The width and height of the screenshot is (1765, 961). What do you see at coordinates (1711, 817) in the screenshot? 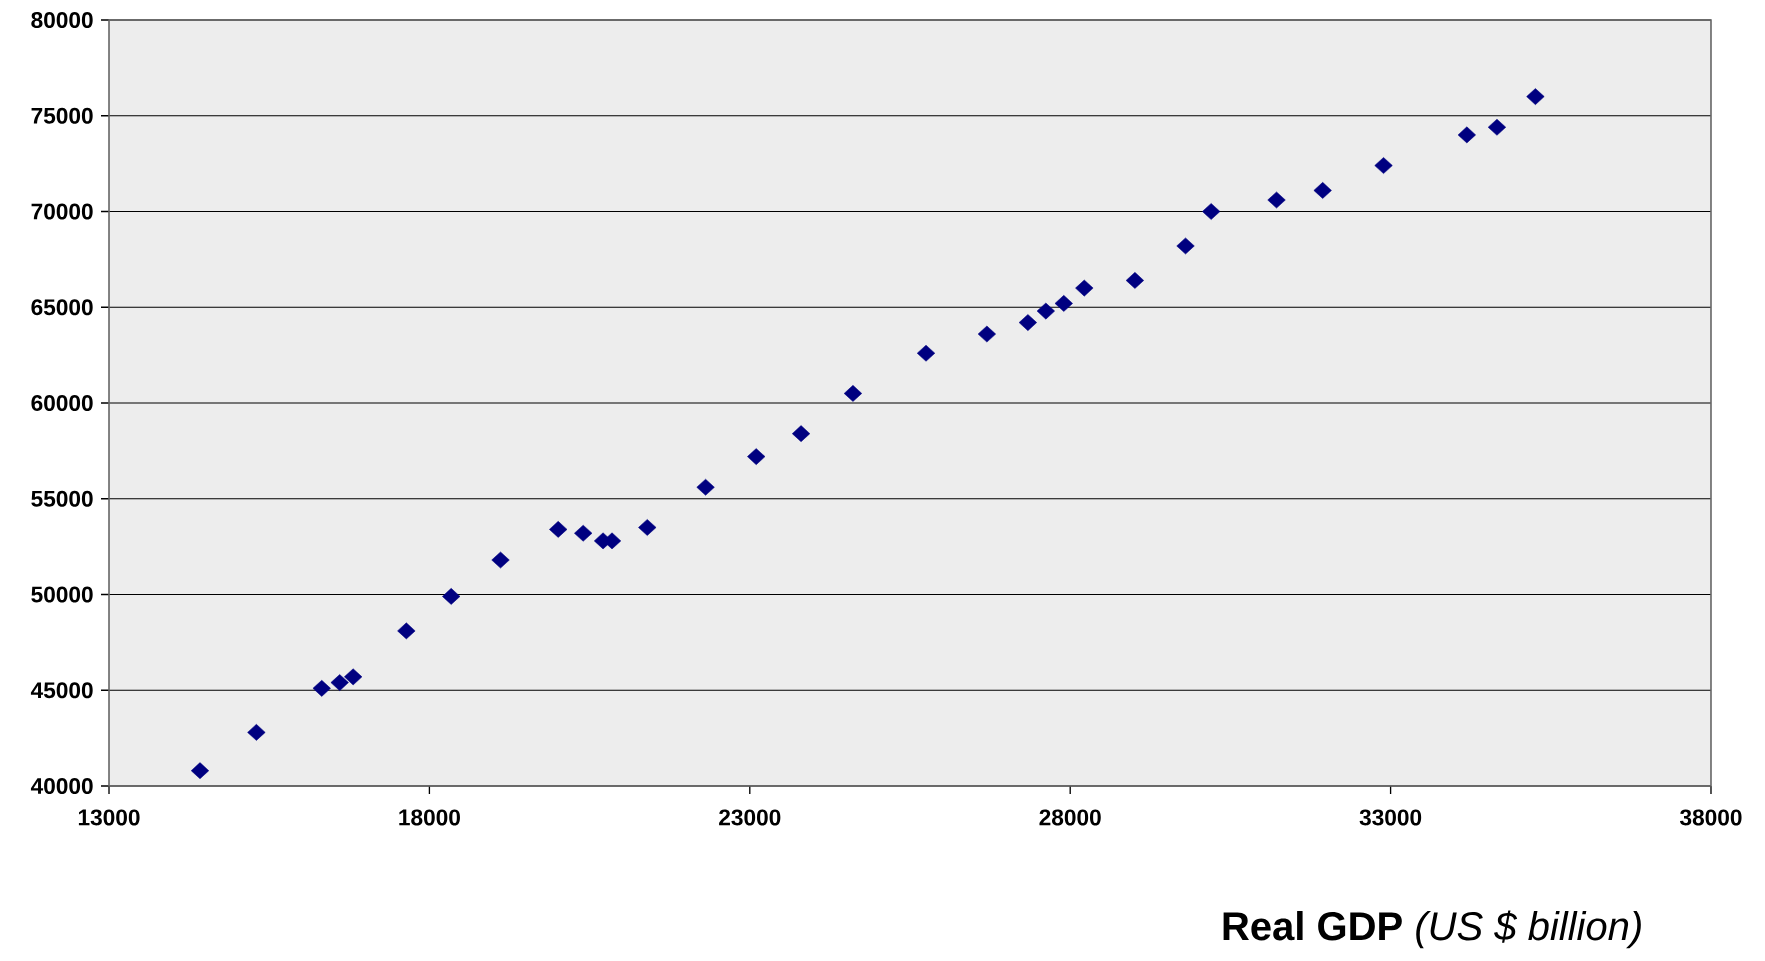
I see `x-tick-label: 38000` at bounding box center [1711, 817].